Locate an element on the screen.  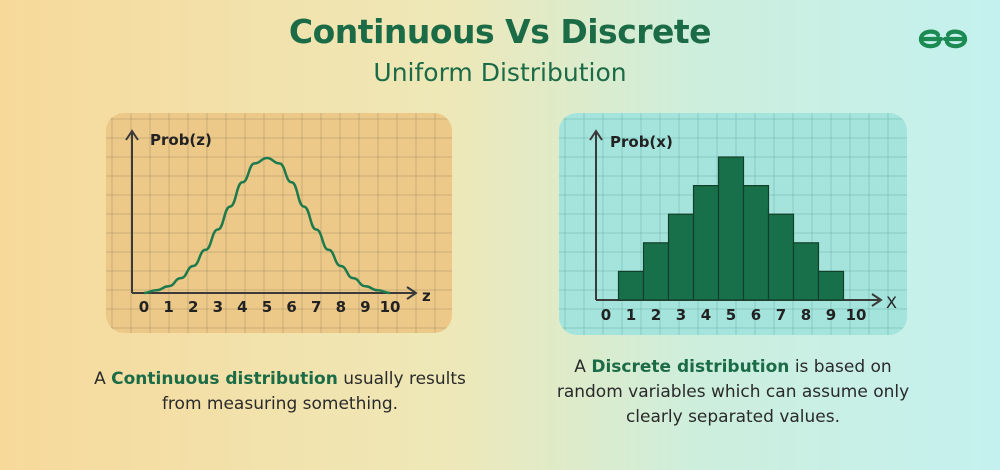
y-axis-label: Prob(z) is located at coordinates (181, 140).